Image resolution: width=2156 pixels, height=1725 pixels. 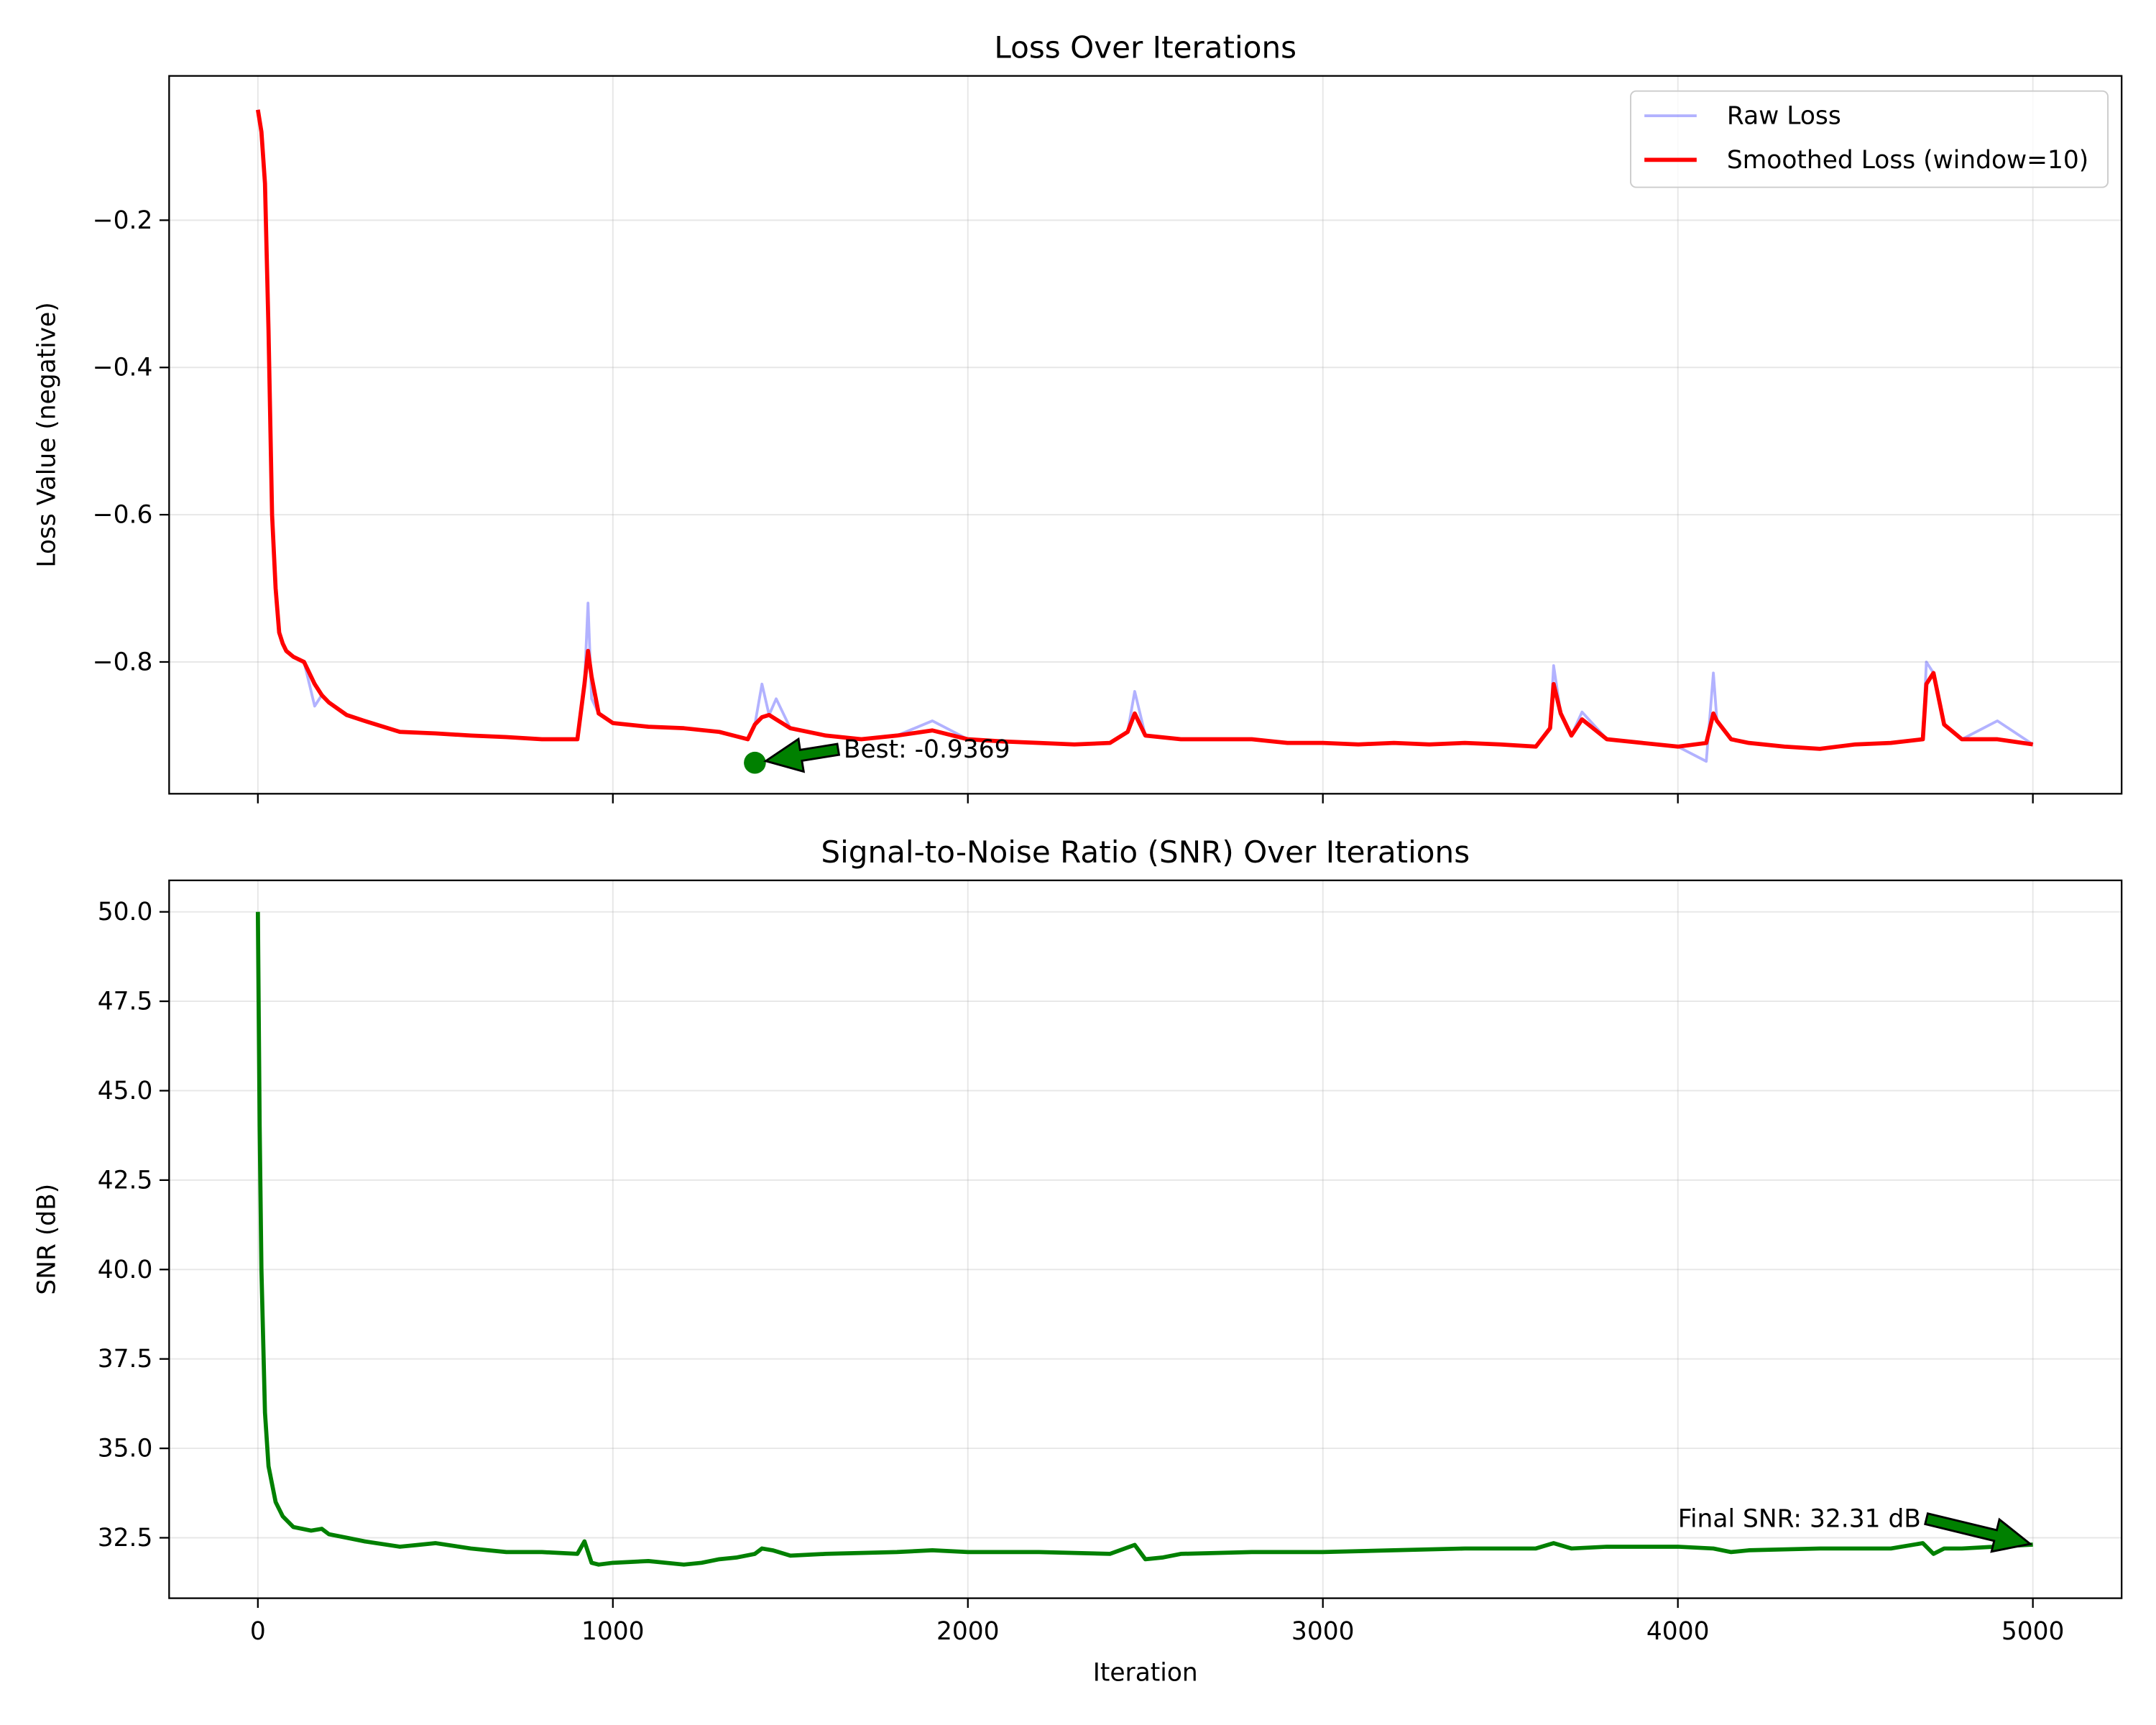 I want to click on y-tick-label: 47.5, so click(x=125, y=1002).